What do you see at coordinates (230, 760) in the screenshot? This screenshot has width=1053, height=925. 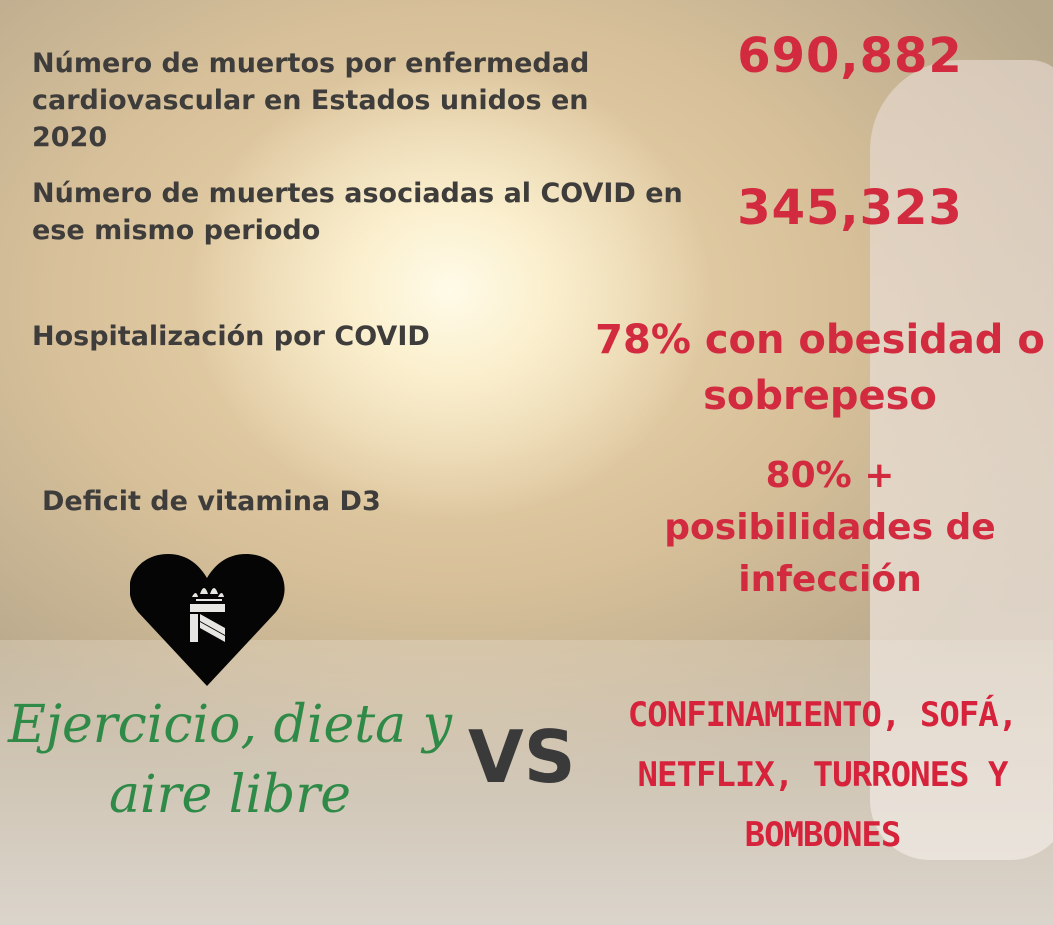 I see `healthy-habits-text: Ejercicio, dieta y aire libre` at bounding box center [230, 760].